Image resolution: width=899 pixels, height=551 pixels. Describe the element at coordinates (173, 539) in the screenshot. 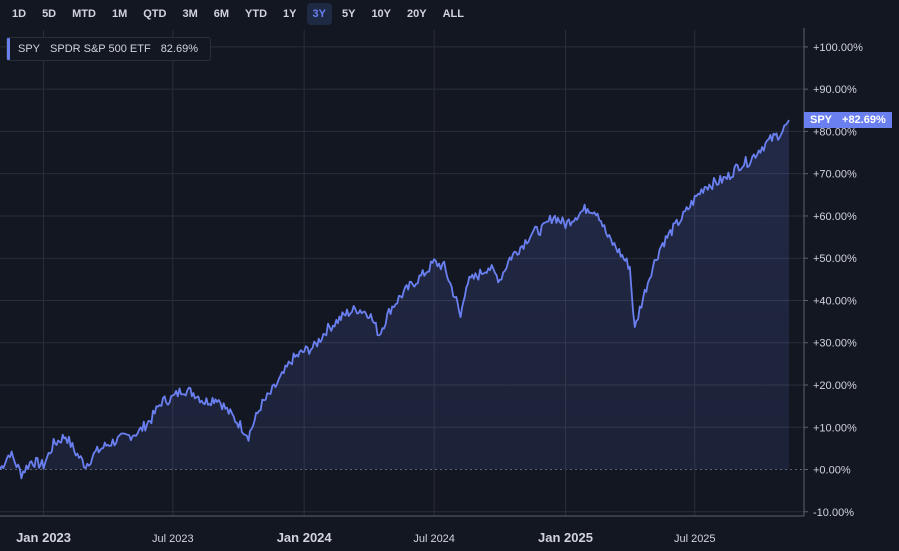

I see `x-tick-label: Jul 2023` at that location.